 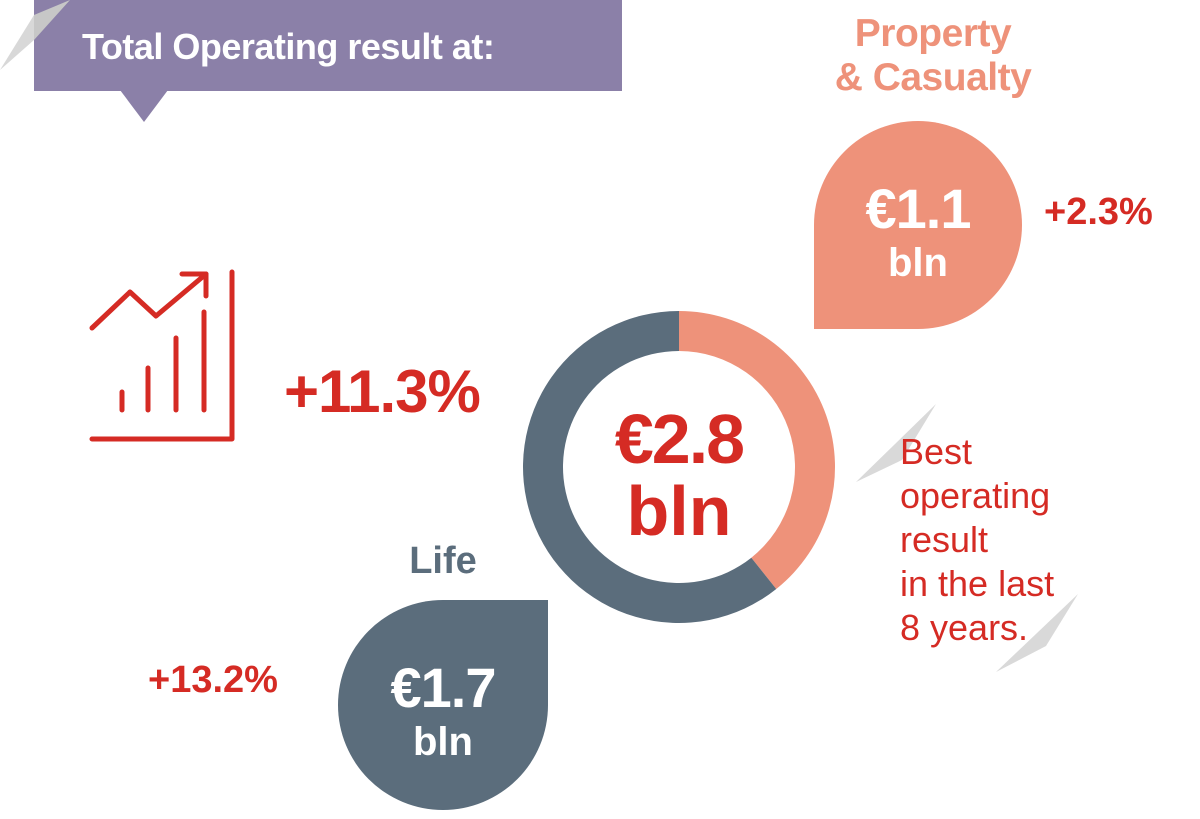 I want to click on total-amount: €2.8, so click(x=679, y=439).